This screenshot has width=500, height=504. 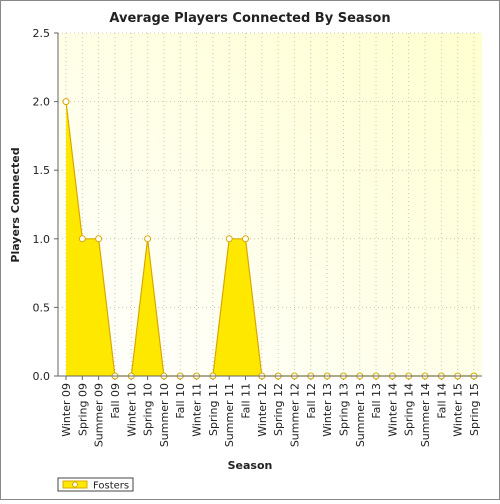 What do you see at coordinates (343, 409) in the screenshot?
I see `x-tick-label: Spring 13` at bounding box center [343, 409].